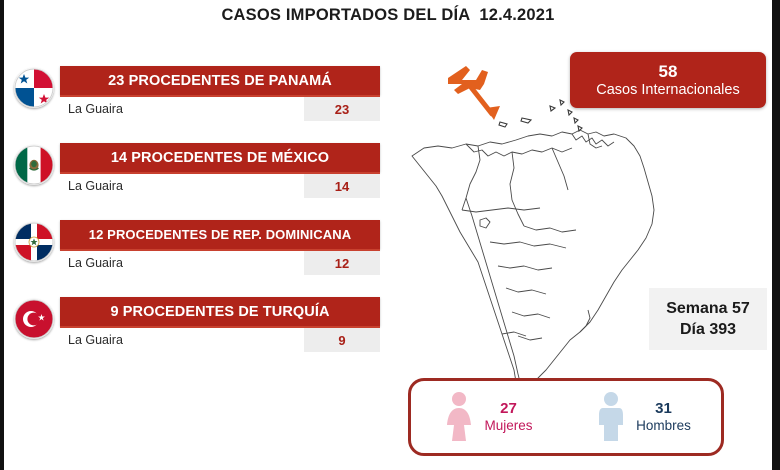 The width and height of the screenshot is (780, 470). Describe the element at coordinates (708, 308) in the screenshot. I see `week-label: Semana 57` at that location.